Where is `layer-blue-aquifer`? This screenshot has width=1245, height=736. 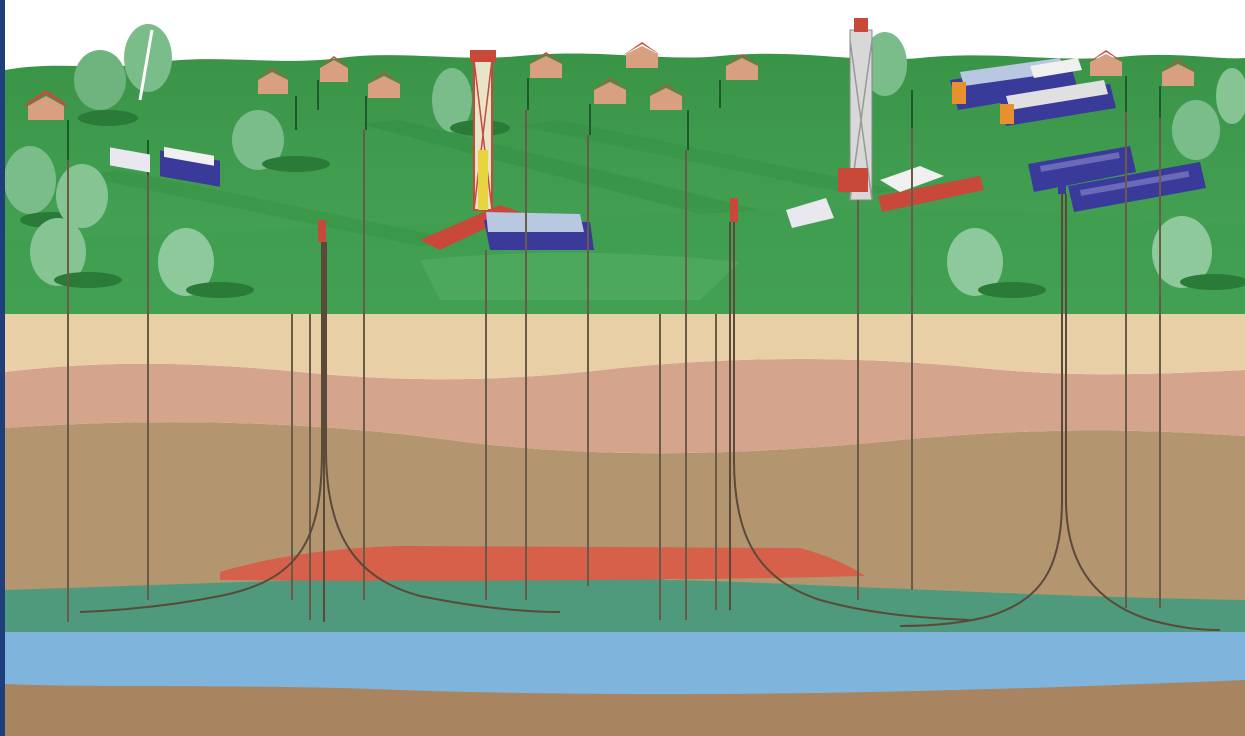
layer-blue-aquifer is located at coordinates (625, 663).